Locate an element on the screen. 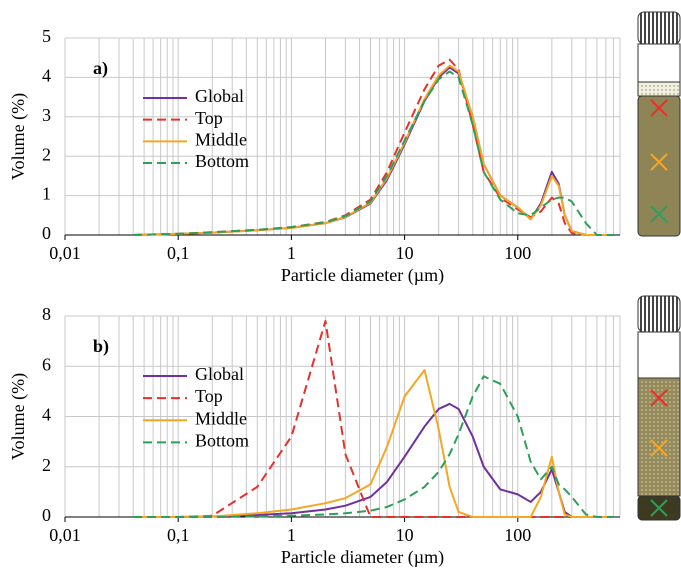 The width and height of the screenshot is (681, 575). panel-label: b) is located at coordinates (101, 346).